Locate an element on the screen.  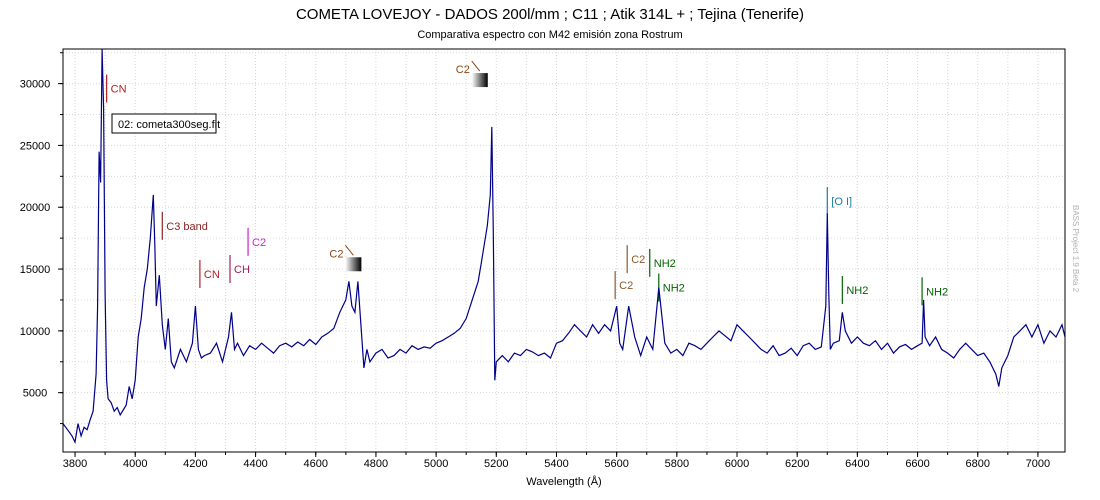
y-tick-label: 15000 is located at coordinates (35, 270).